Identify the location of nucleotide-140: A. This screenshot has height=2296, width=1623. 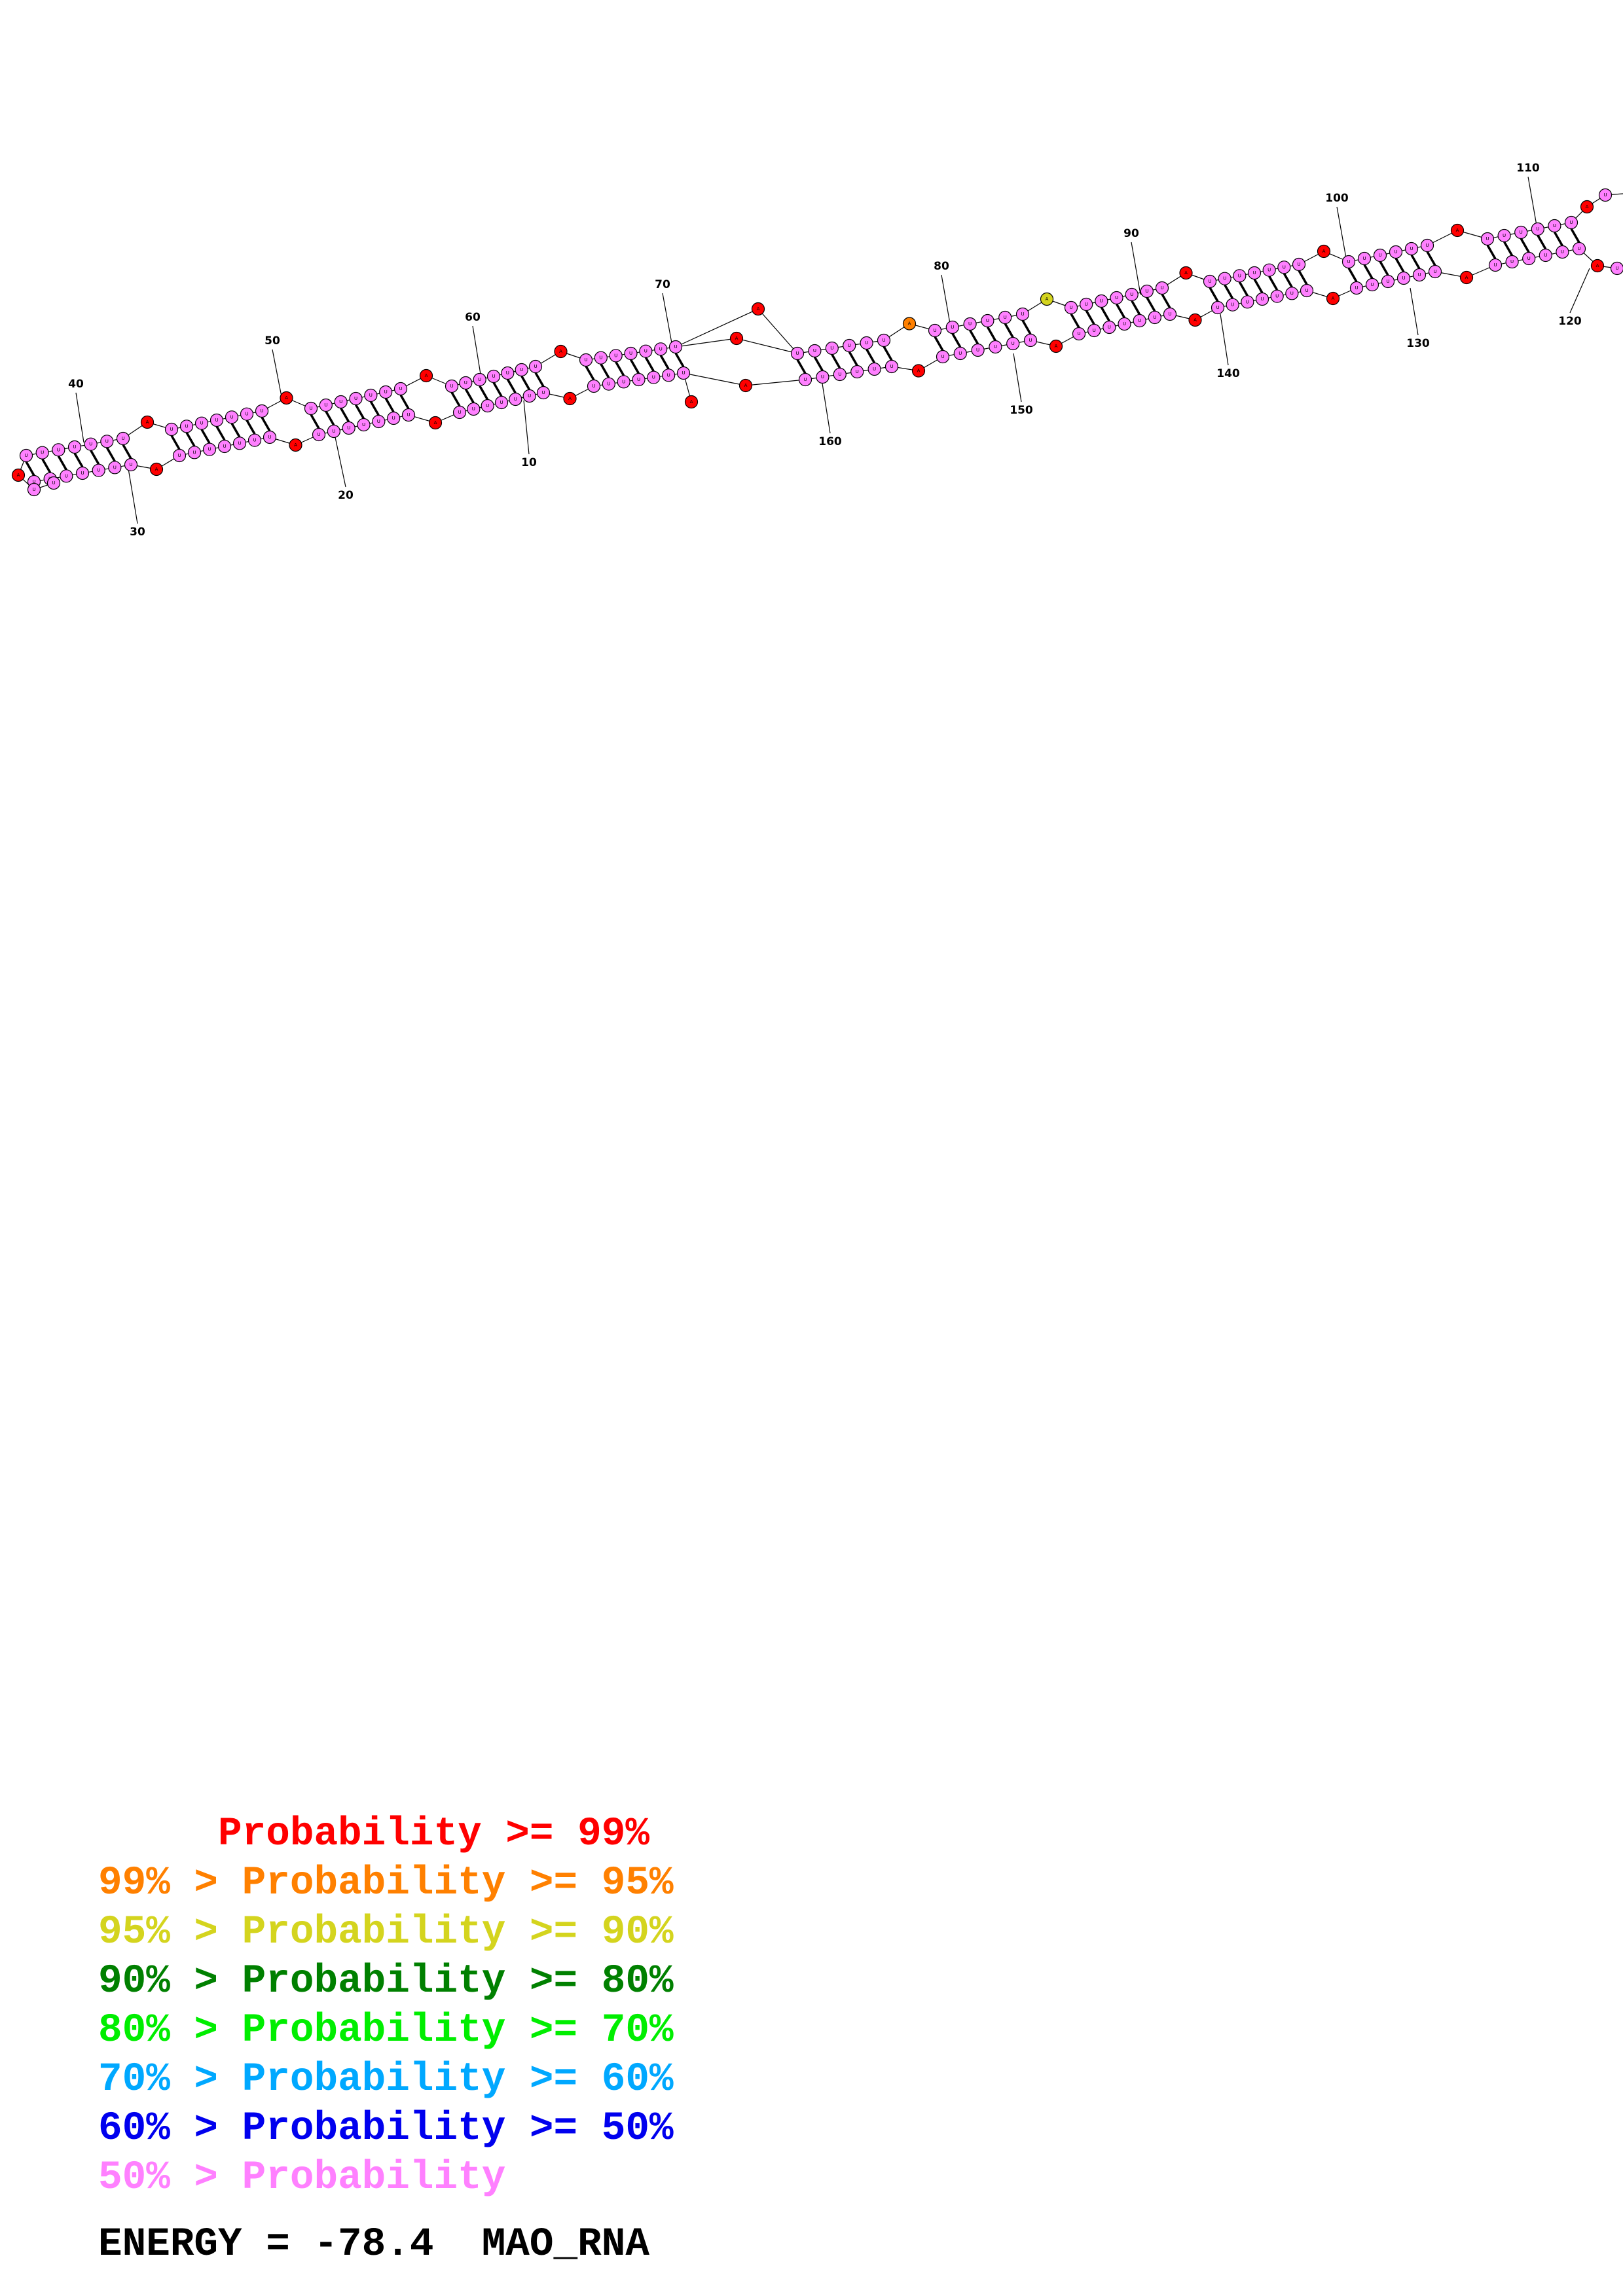
(1333, 298).